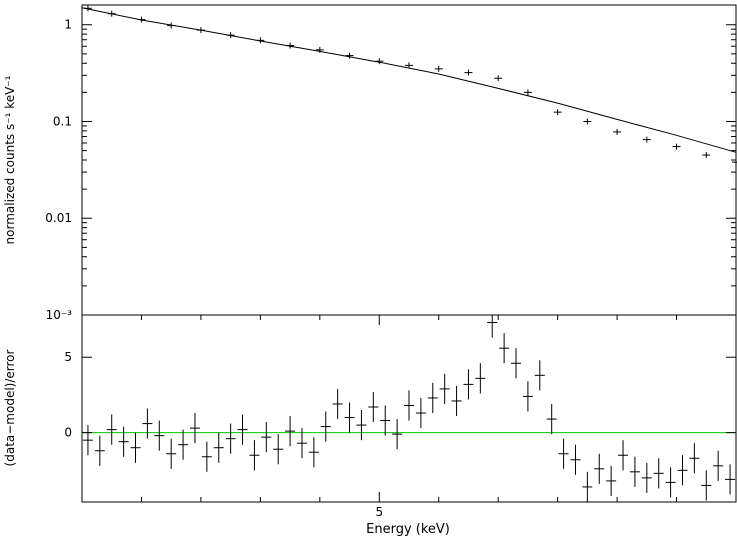 Image resolution: width=737 pixels, height=538 pixels. Describe the element at coordinates (10, 407) in the screenshot. I see `residuals-y-axis-label: (data−model)/error` at that location.